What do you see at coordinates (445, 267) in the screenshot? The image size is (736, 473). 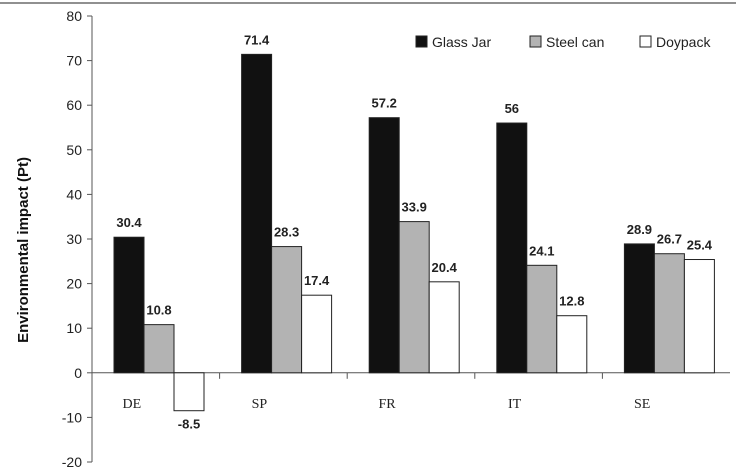 I see `data-label: 20.4` at bounding box center [445, 267].